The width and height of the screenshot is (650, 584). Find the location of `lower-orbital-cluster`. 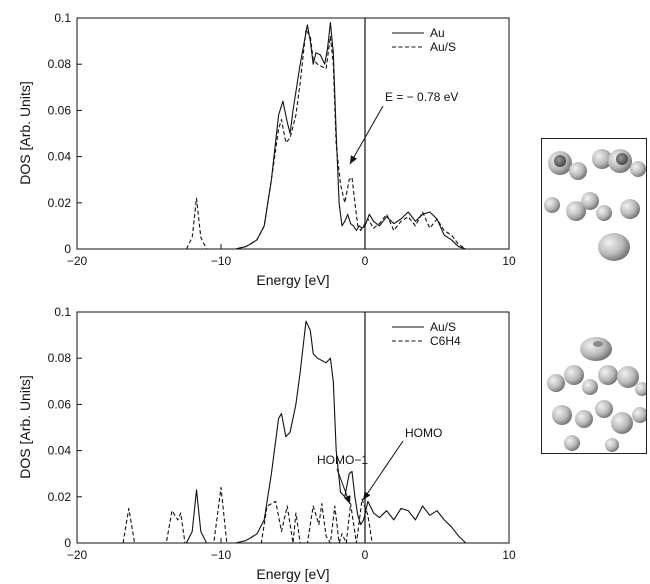

lower-orbital-cluster is located at coordinates (596, 394).